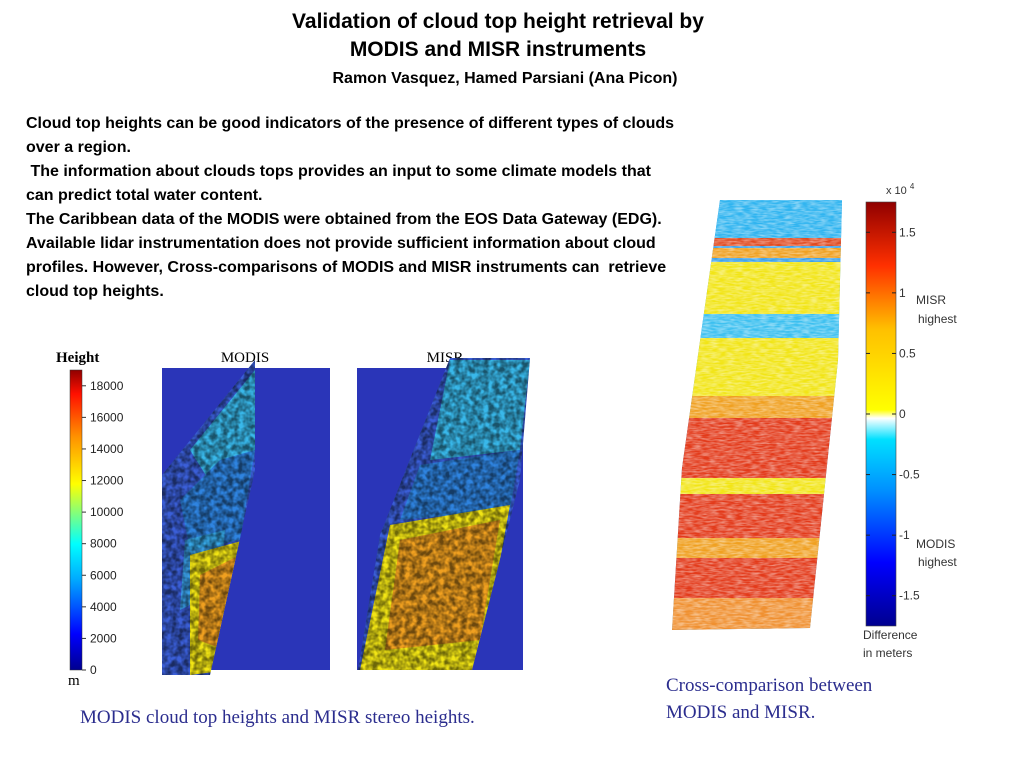 This screenshot has height=768, width=1024. What do you see at coordinates (103, 544) in the screenshot?
I see `height-tick-label: 8000` at bounding box center [103, 544].